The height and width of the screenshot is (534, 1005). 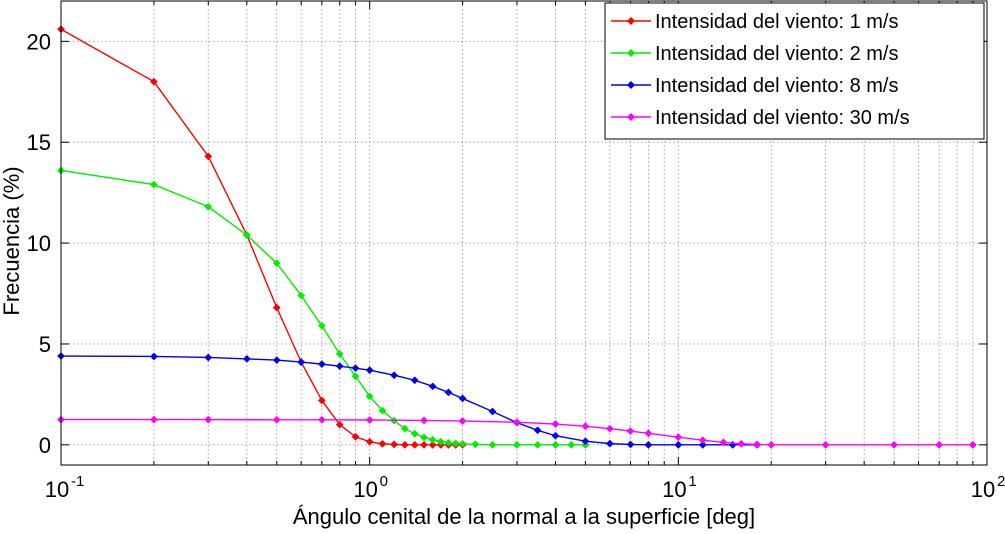 What do you see at coordinates (1001, 481) in the screenshot?
I see `x-tick-exponent: 2` at bounding box center [1001, 481].